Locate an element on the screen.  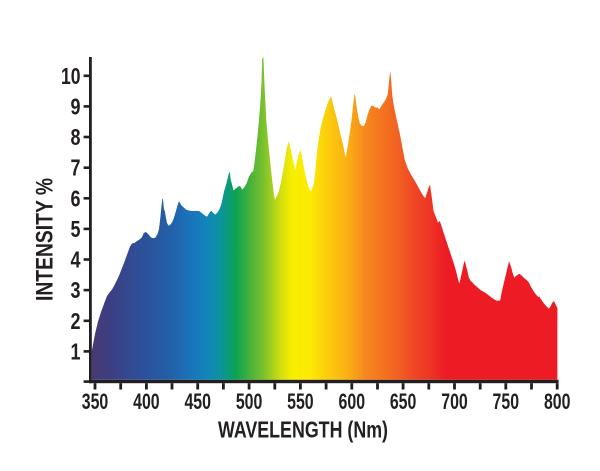
svg-text: 500 is located at coordinates (249, 401).